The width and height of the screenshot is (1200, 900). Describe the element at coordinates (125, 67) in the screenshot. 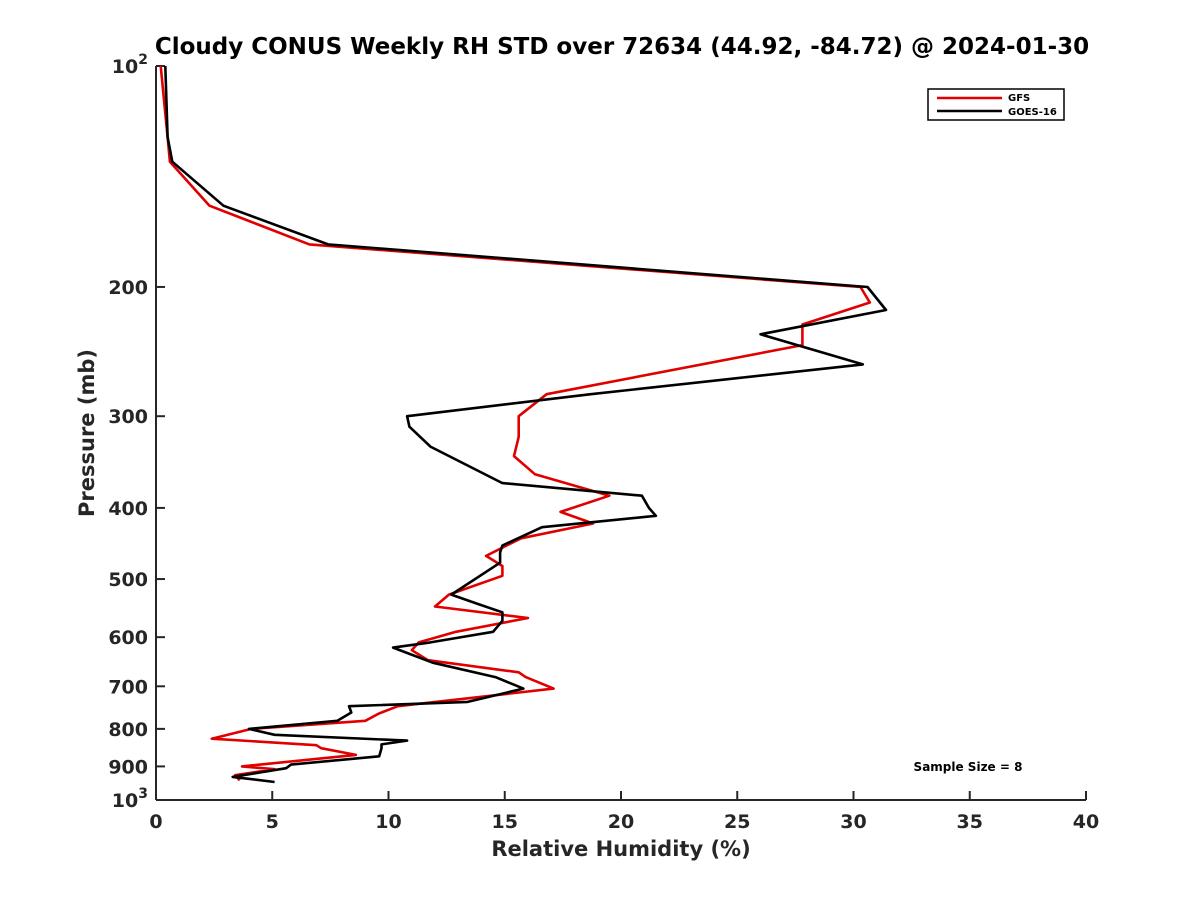

I see `y-tick-base-100: 10` at that location.